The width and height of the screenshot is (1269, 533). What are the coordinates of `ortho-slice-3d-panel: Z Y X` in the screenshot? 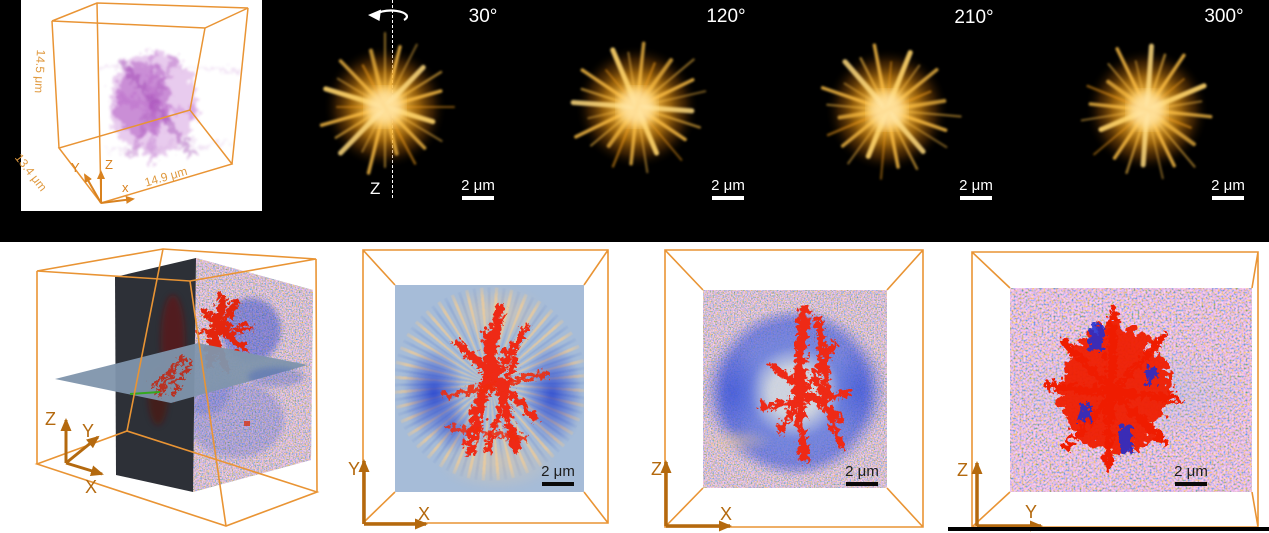 It's located at (168, 389).